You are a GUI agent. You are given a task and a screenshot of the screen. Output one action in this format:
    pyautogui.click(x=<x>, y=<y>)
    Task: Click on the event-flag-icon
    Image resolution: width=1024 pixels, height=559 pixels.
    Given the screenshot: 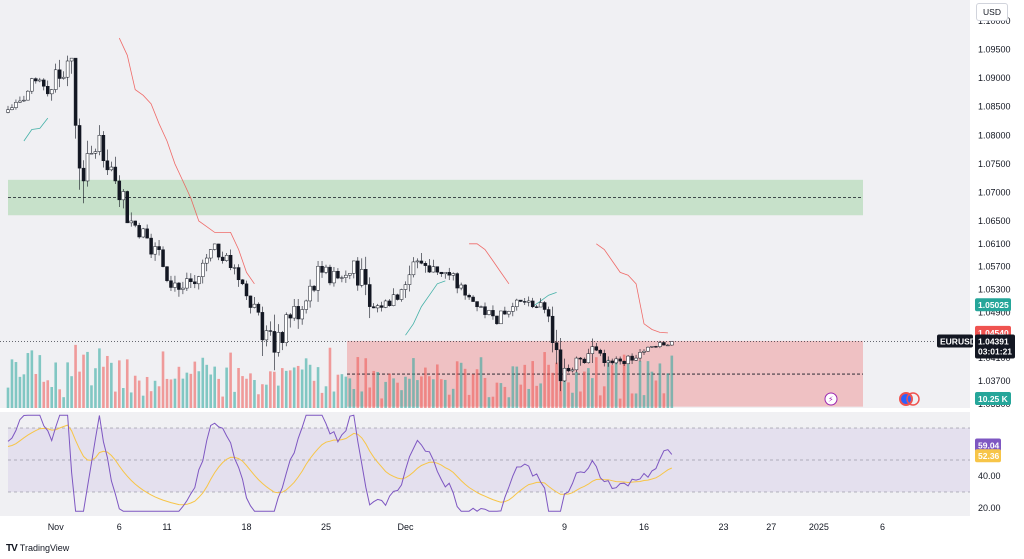 What is the action you would take?
    pyautogui.click(x=906, y=399)
    